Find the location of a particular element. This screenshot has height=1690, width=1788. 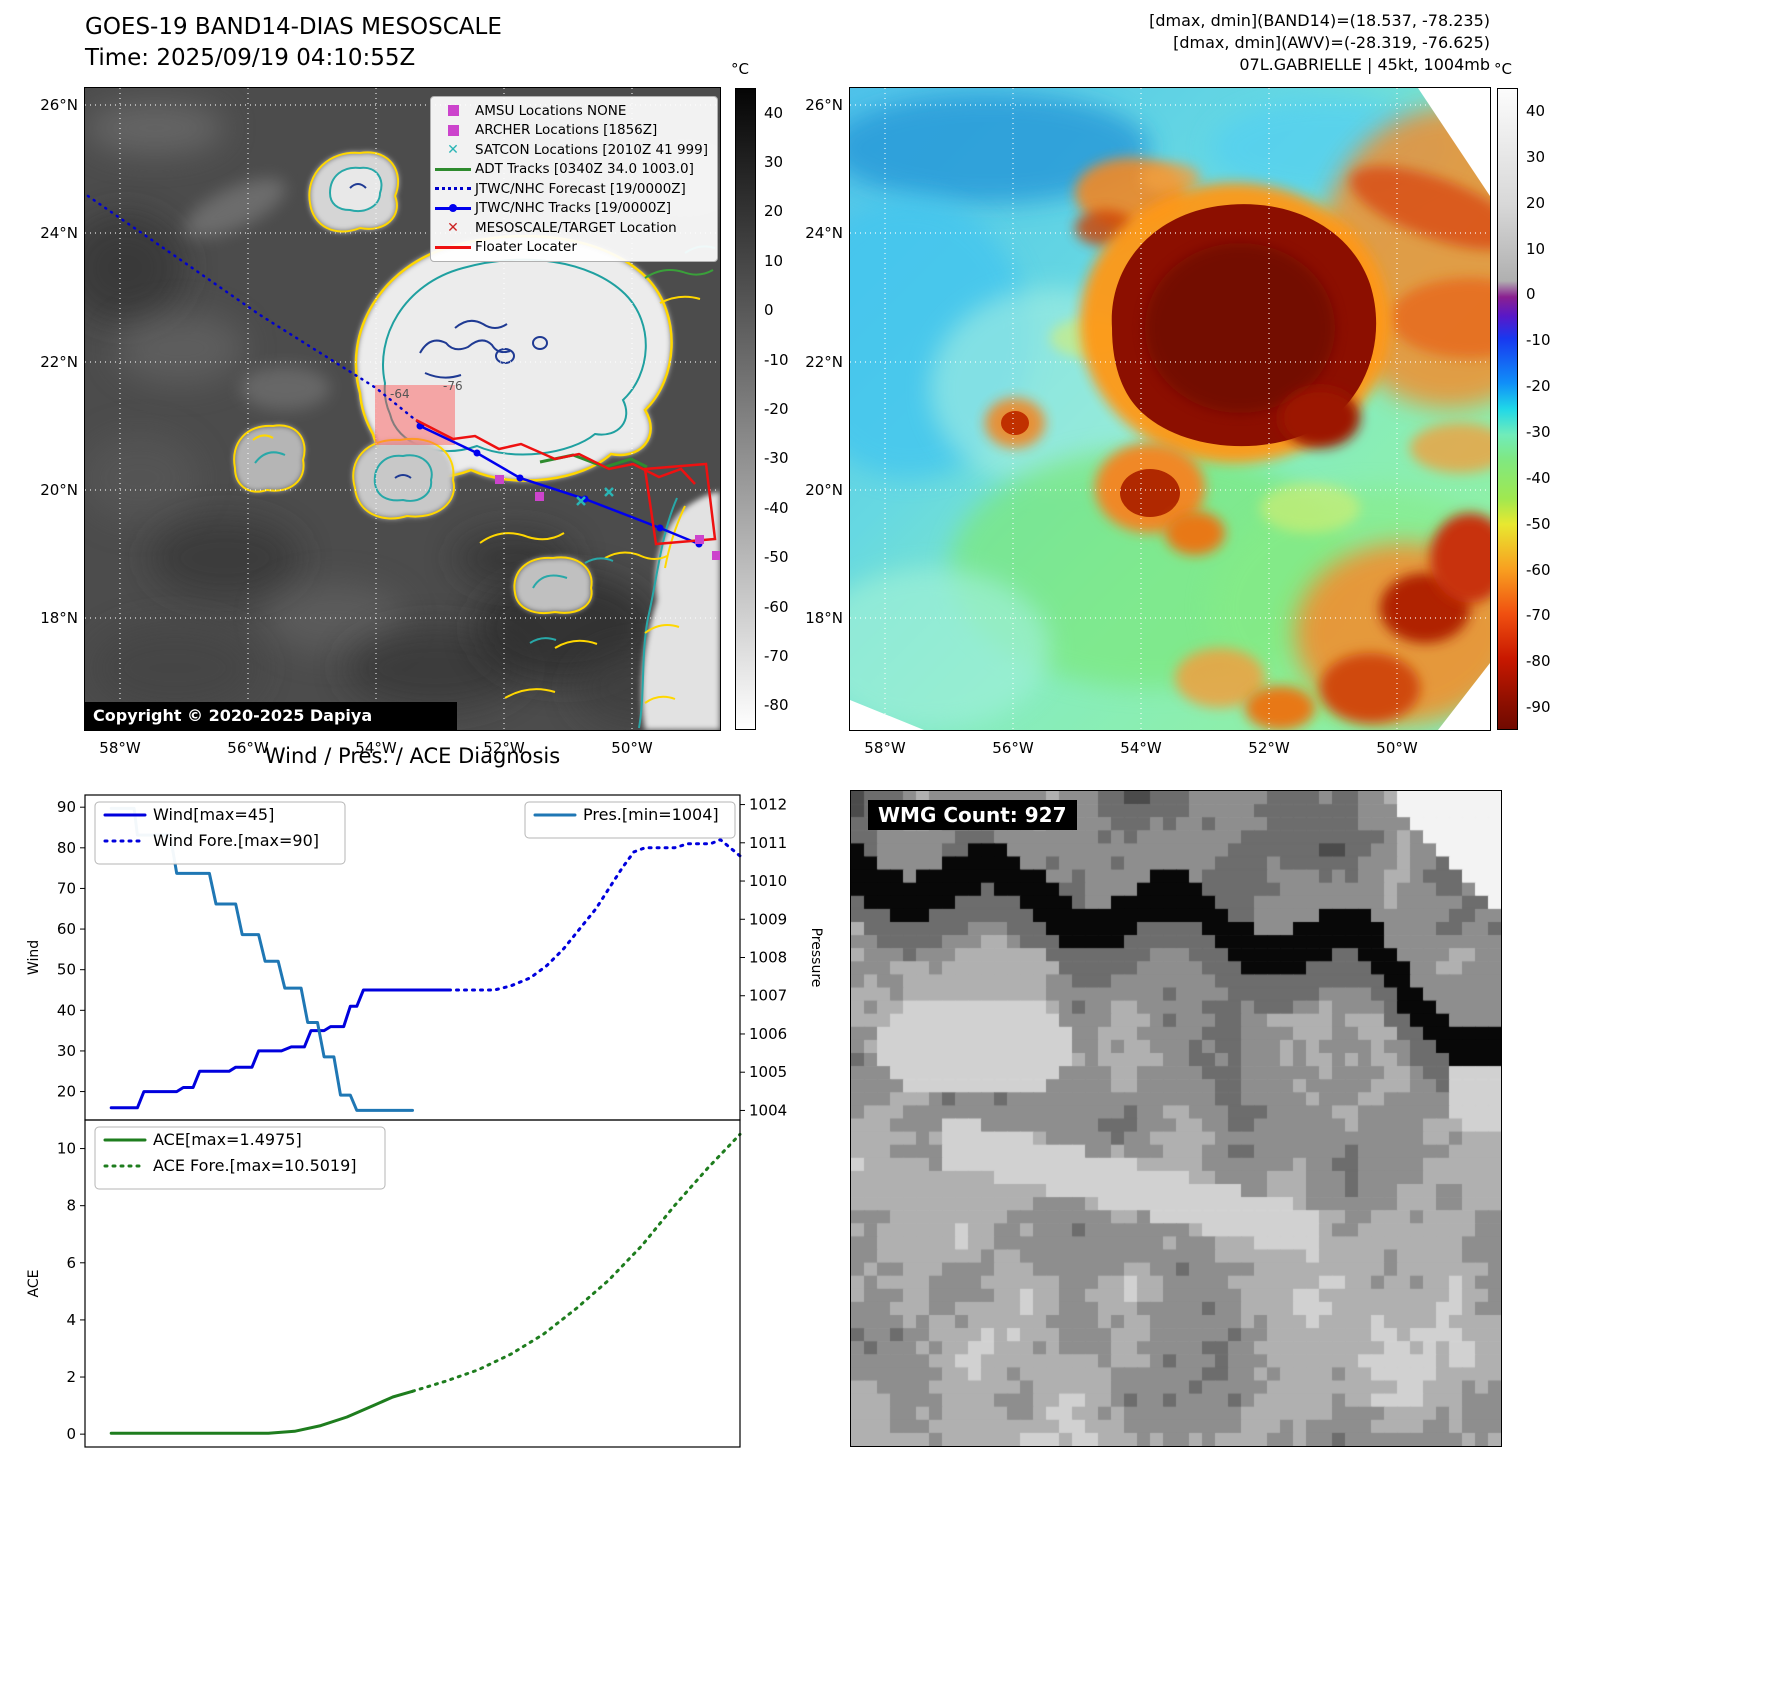

archer-markers is located at coordinates (607, 517).